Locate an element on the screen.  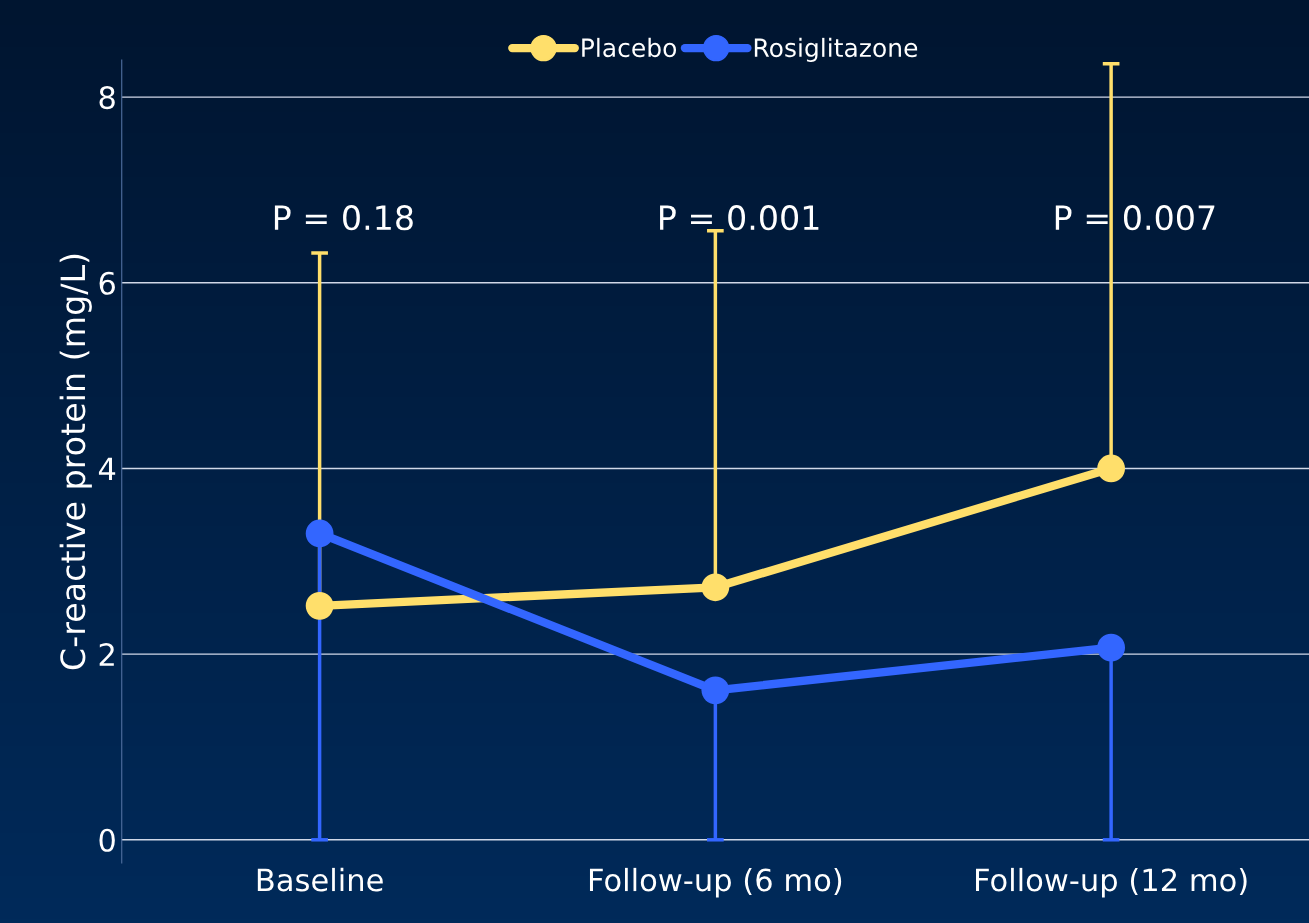
y-tick-label: 6 is located at coordinates (107, 283).